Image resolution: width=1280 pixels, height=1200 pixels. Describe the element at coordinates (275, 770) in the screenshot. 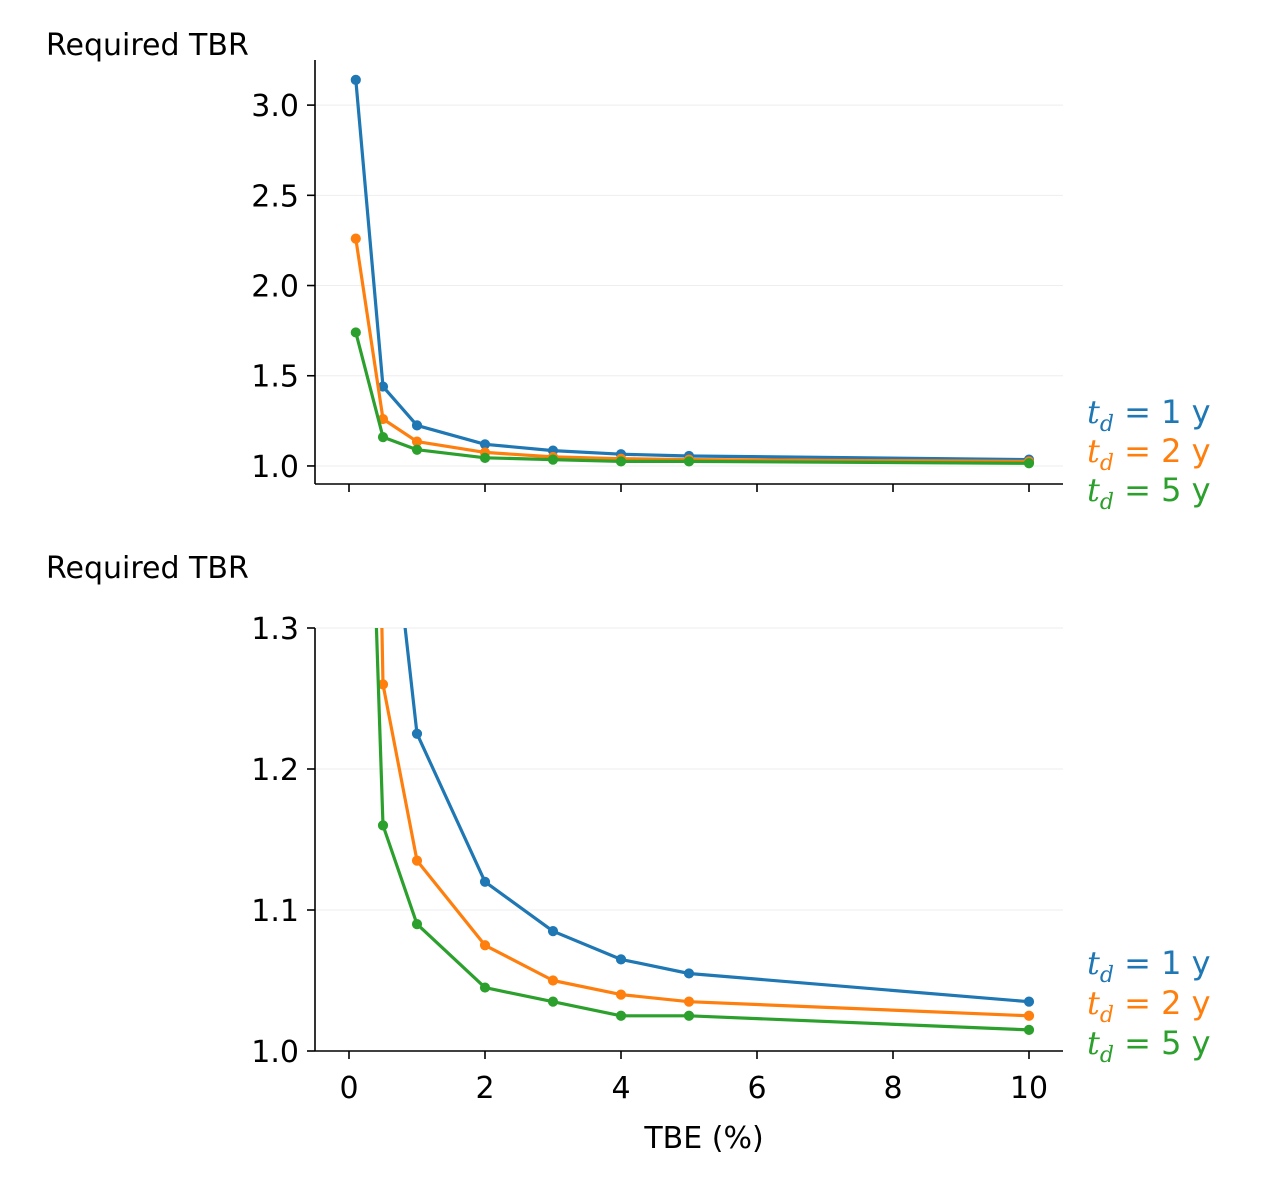

I see `y-tick-label: 1.2` at that location.